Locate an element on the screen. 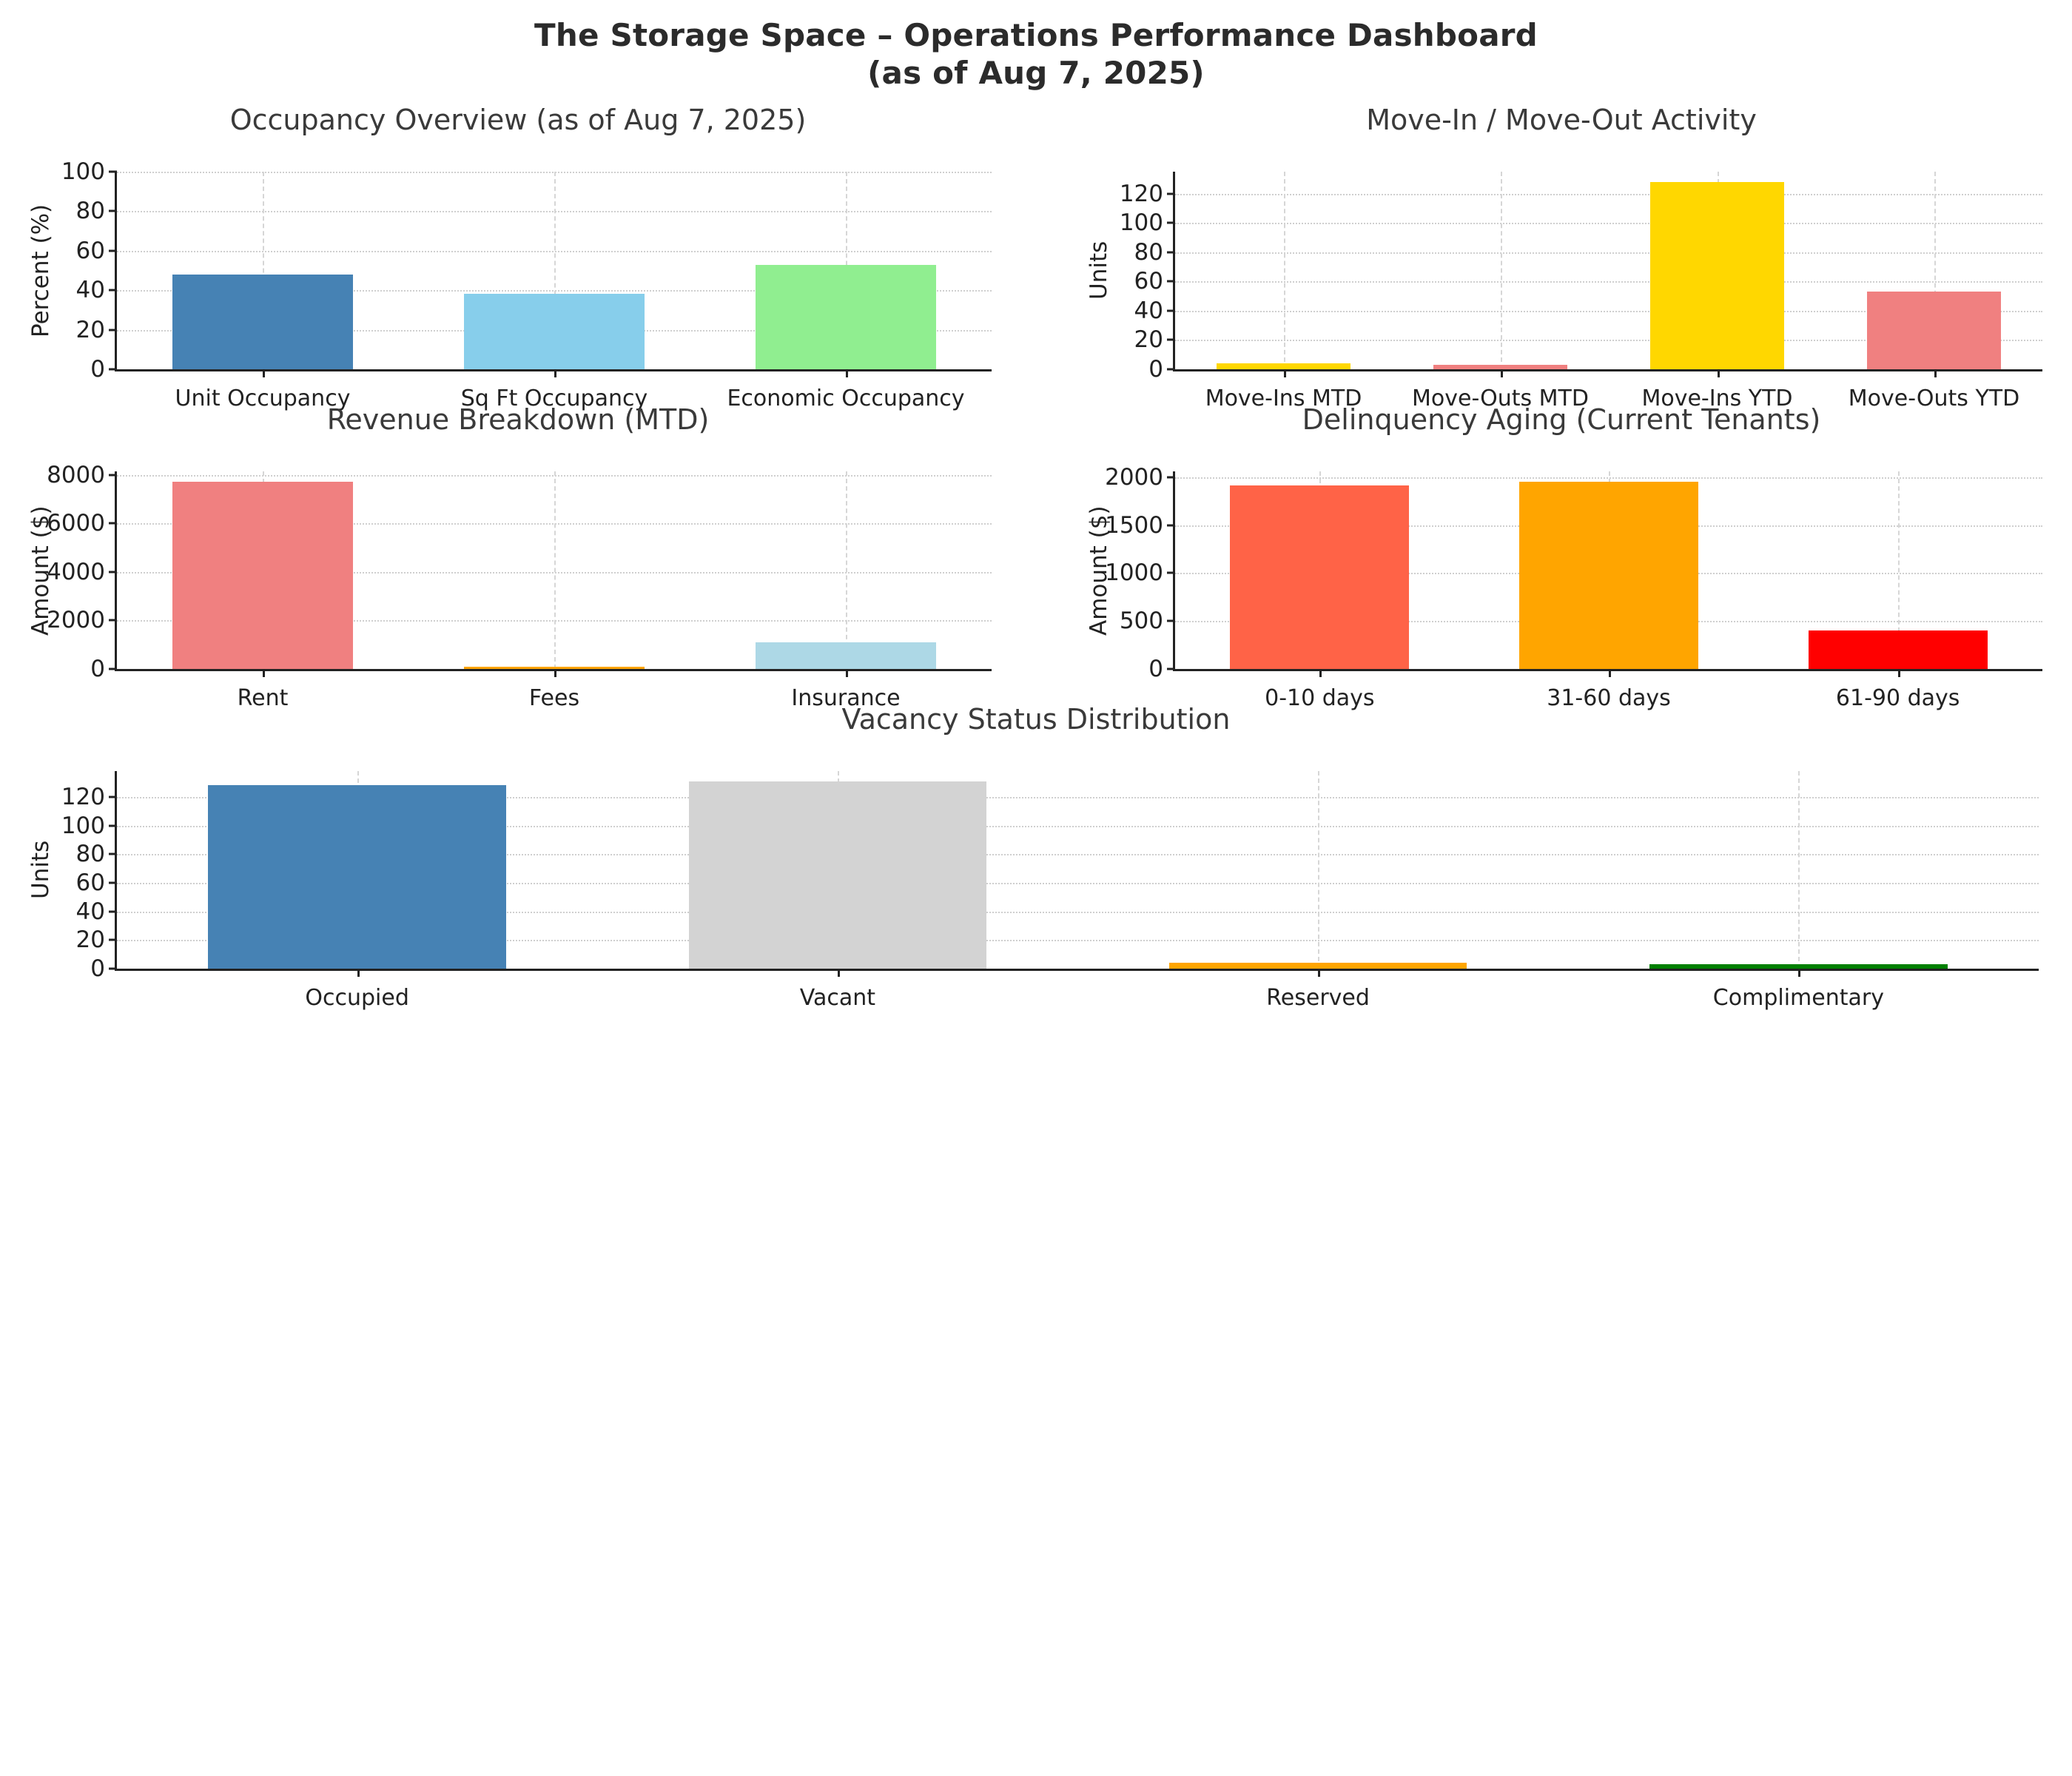 Image resolution: width=2072 pixels, height=1776 pixels. bar-insurance is located at coordinates (846, 655).